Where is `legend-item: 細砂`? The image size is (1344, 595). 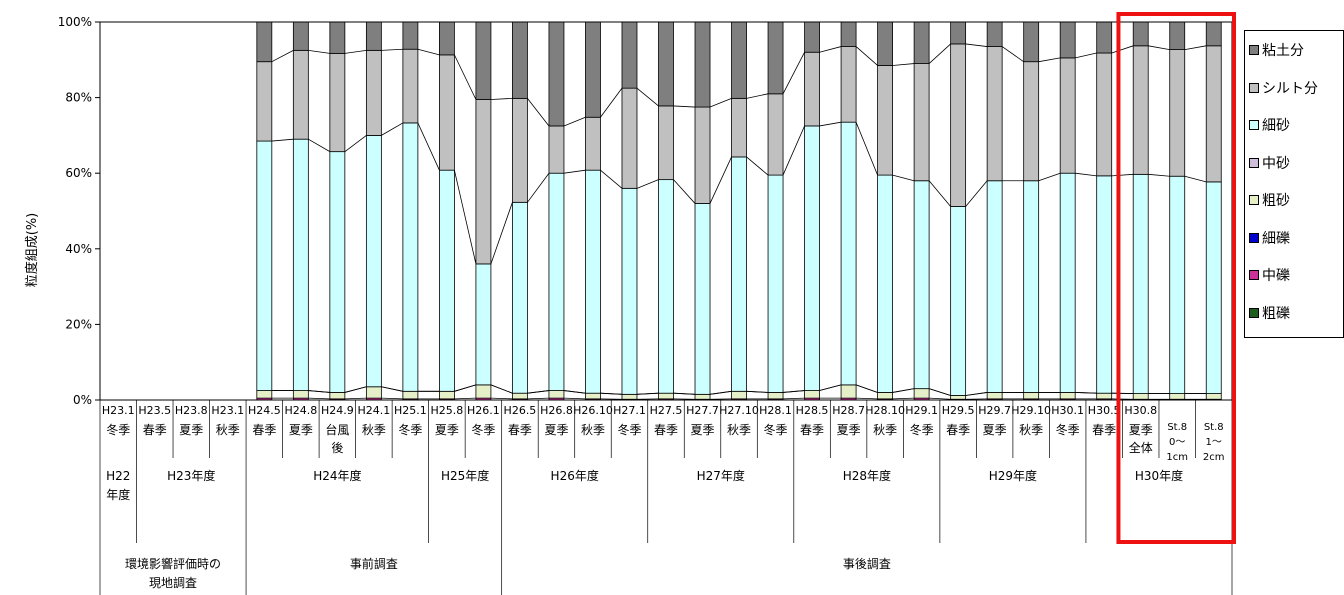
legend-item: 細砂 is located at coordinates (1269, 125).